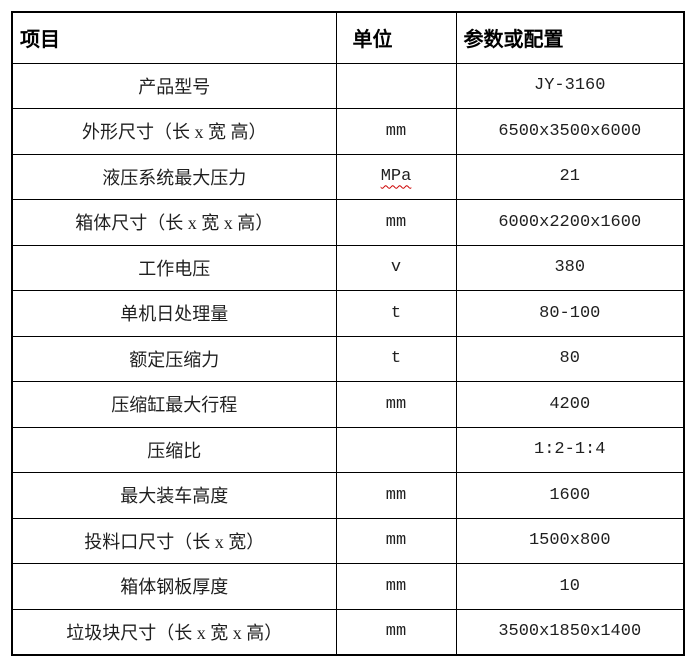 The width and height of the screenshot is (692, 662). I want to click on item-cell: 垃圾块尺寸（长 x 宽 x 高）, so click(174, 631).